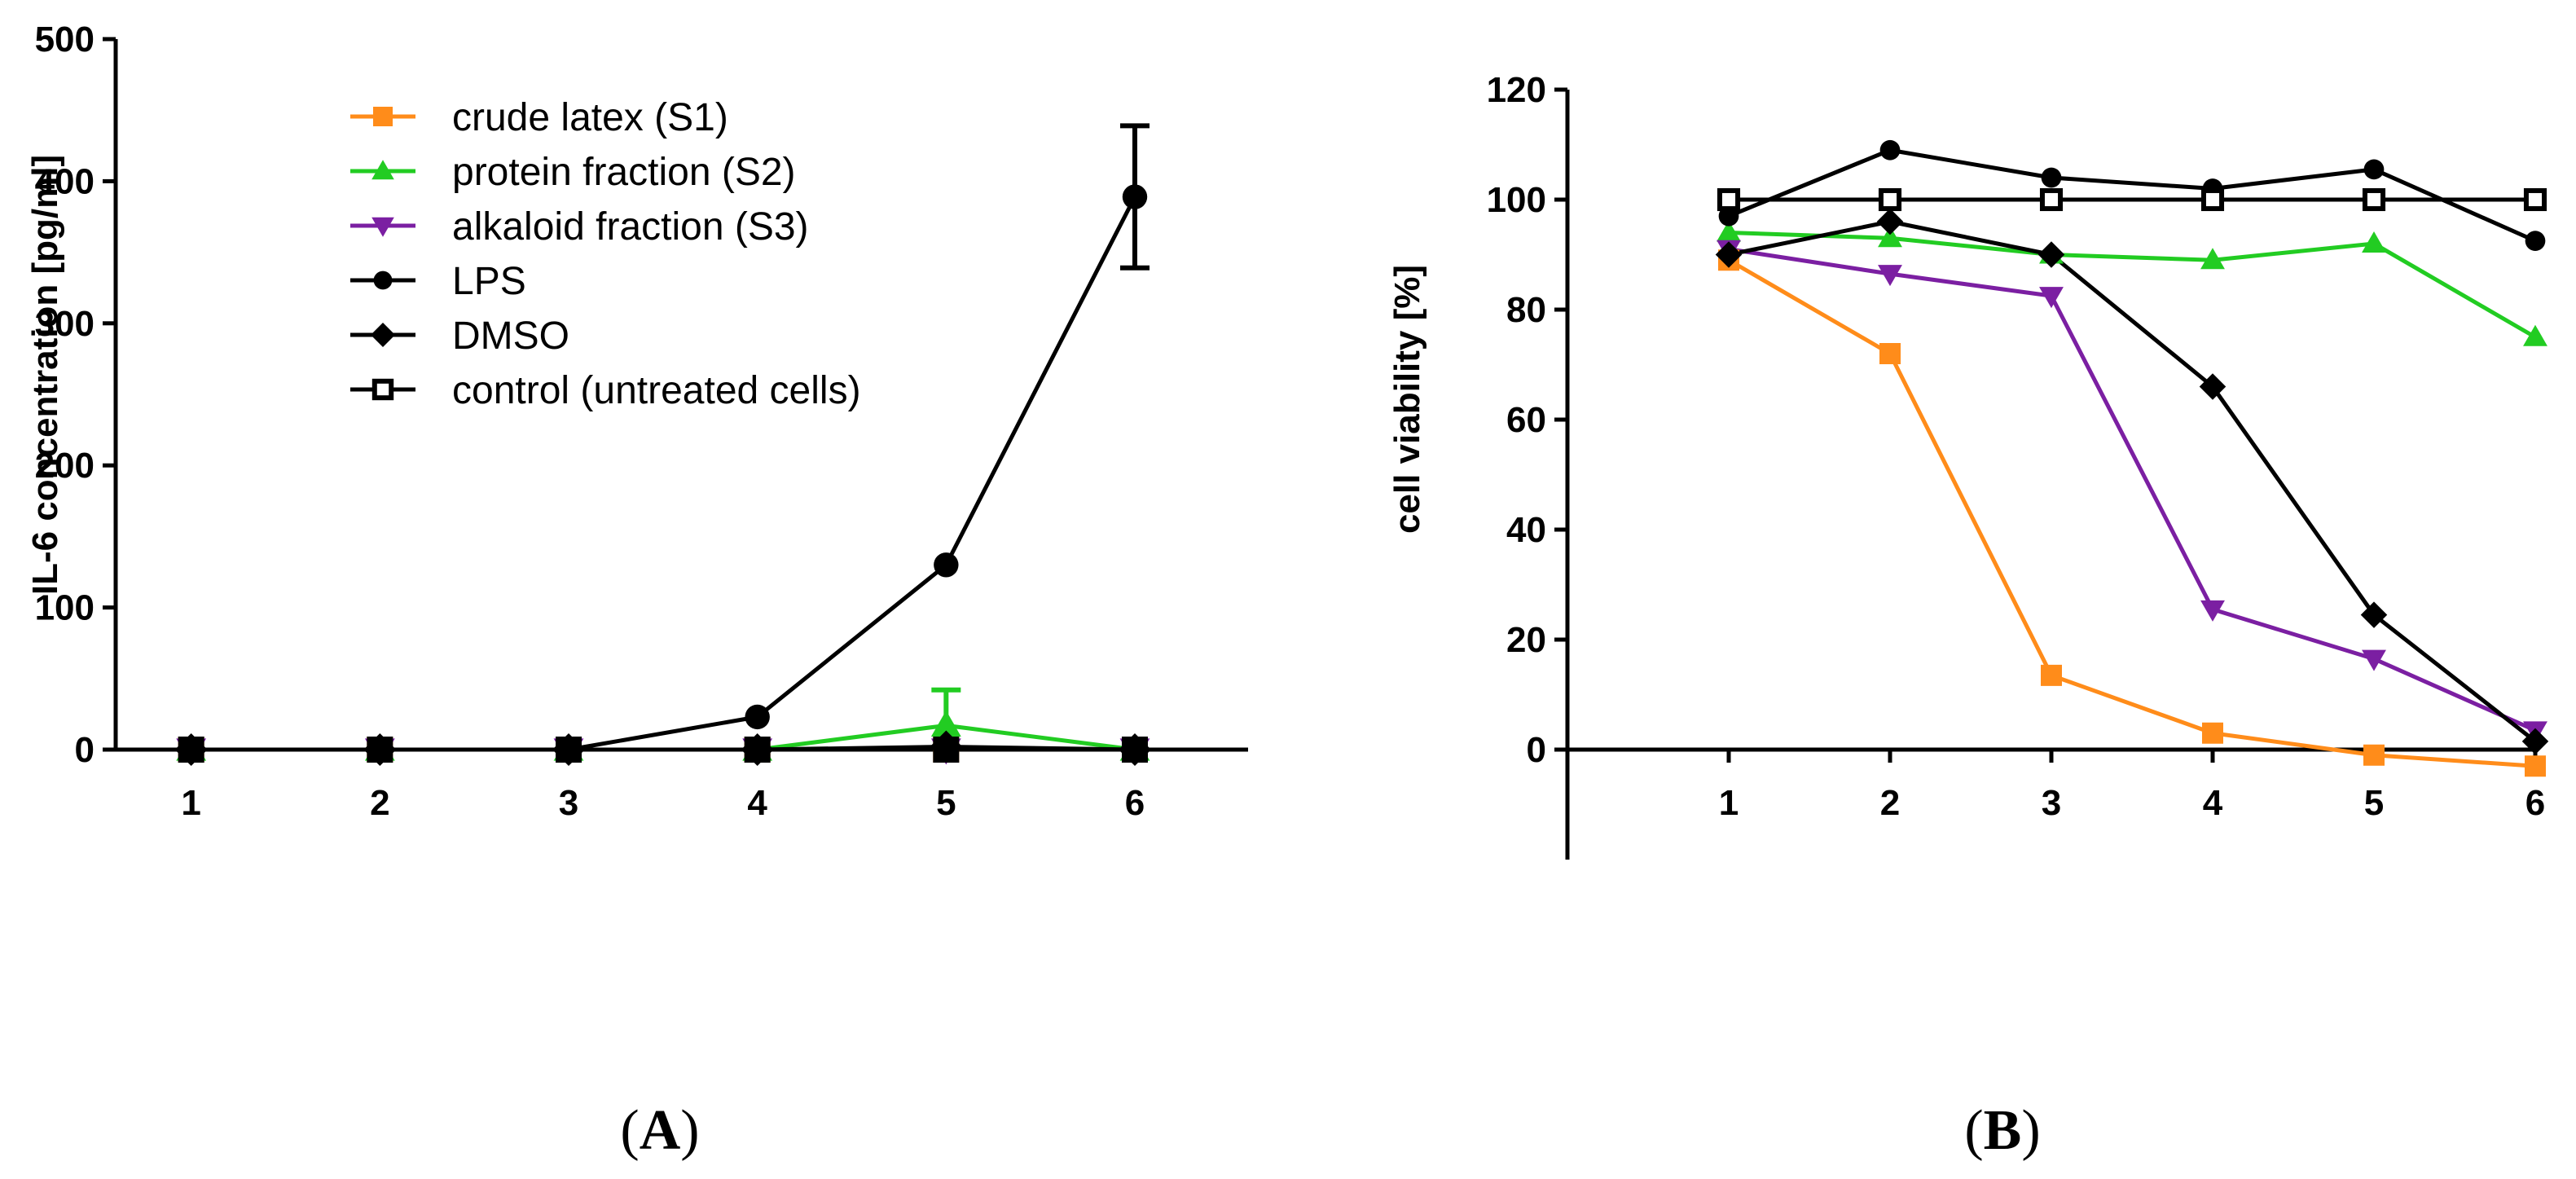 The image size is (2576, 1179). What do you see at coordinates (489, 281) in the screenshot?
I see `legend-label-lps: LPS` at bounding box center [489, 281].